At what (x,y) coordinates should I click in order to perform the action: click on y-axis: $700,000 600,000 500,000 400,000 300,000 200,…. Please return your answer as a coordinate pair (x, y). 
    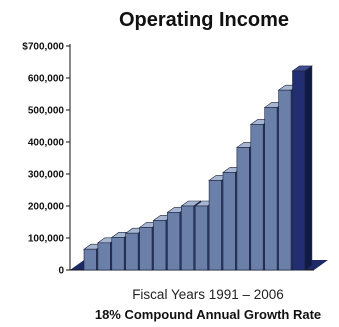
    Looking at the image, I should click on (46, 159).